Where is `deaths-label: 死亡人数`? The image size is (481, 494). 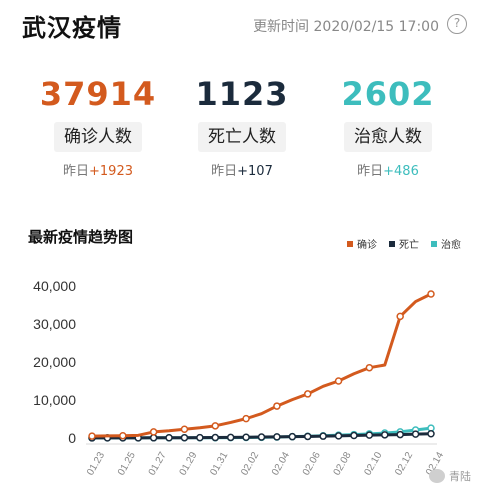 deaths-label: 死亡人数 is located at coordinates (242, 137).